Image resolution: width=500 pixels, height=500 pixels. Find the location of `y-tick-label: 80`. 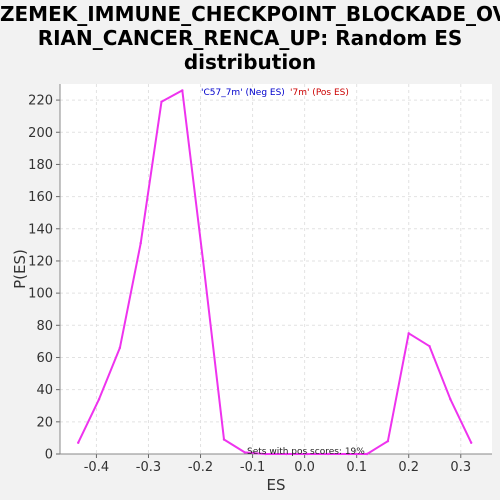

y-tick-label: 80 is located at coordinates (44, 326).